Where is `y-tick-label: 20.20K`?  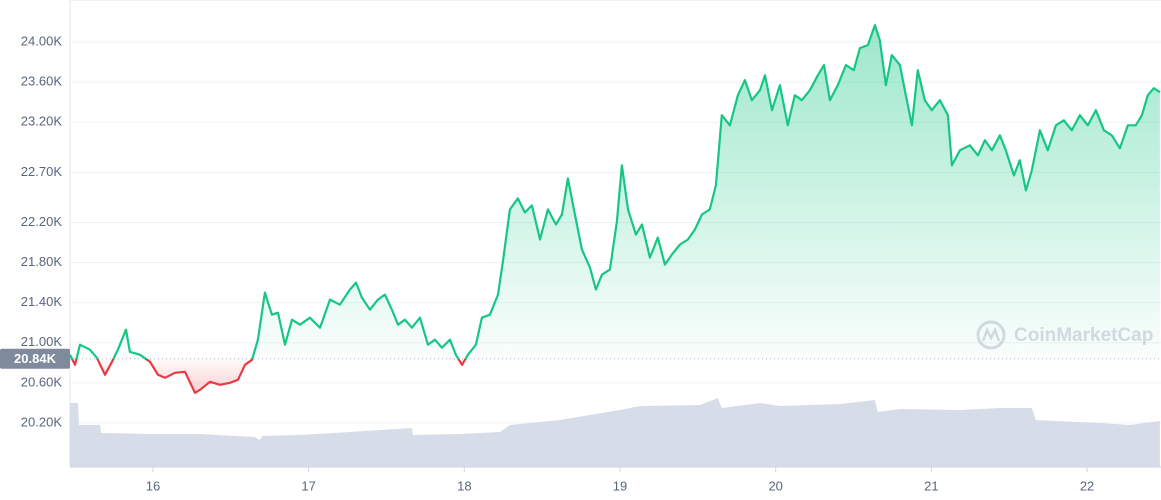 y-tick-label: 20.20K is located at coordinates (42, 421).